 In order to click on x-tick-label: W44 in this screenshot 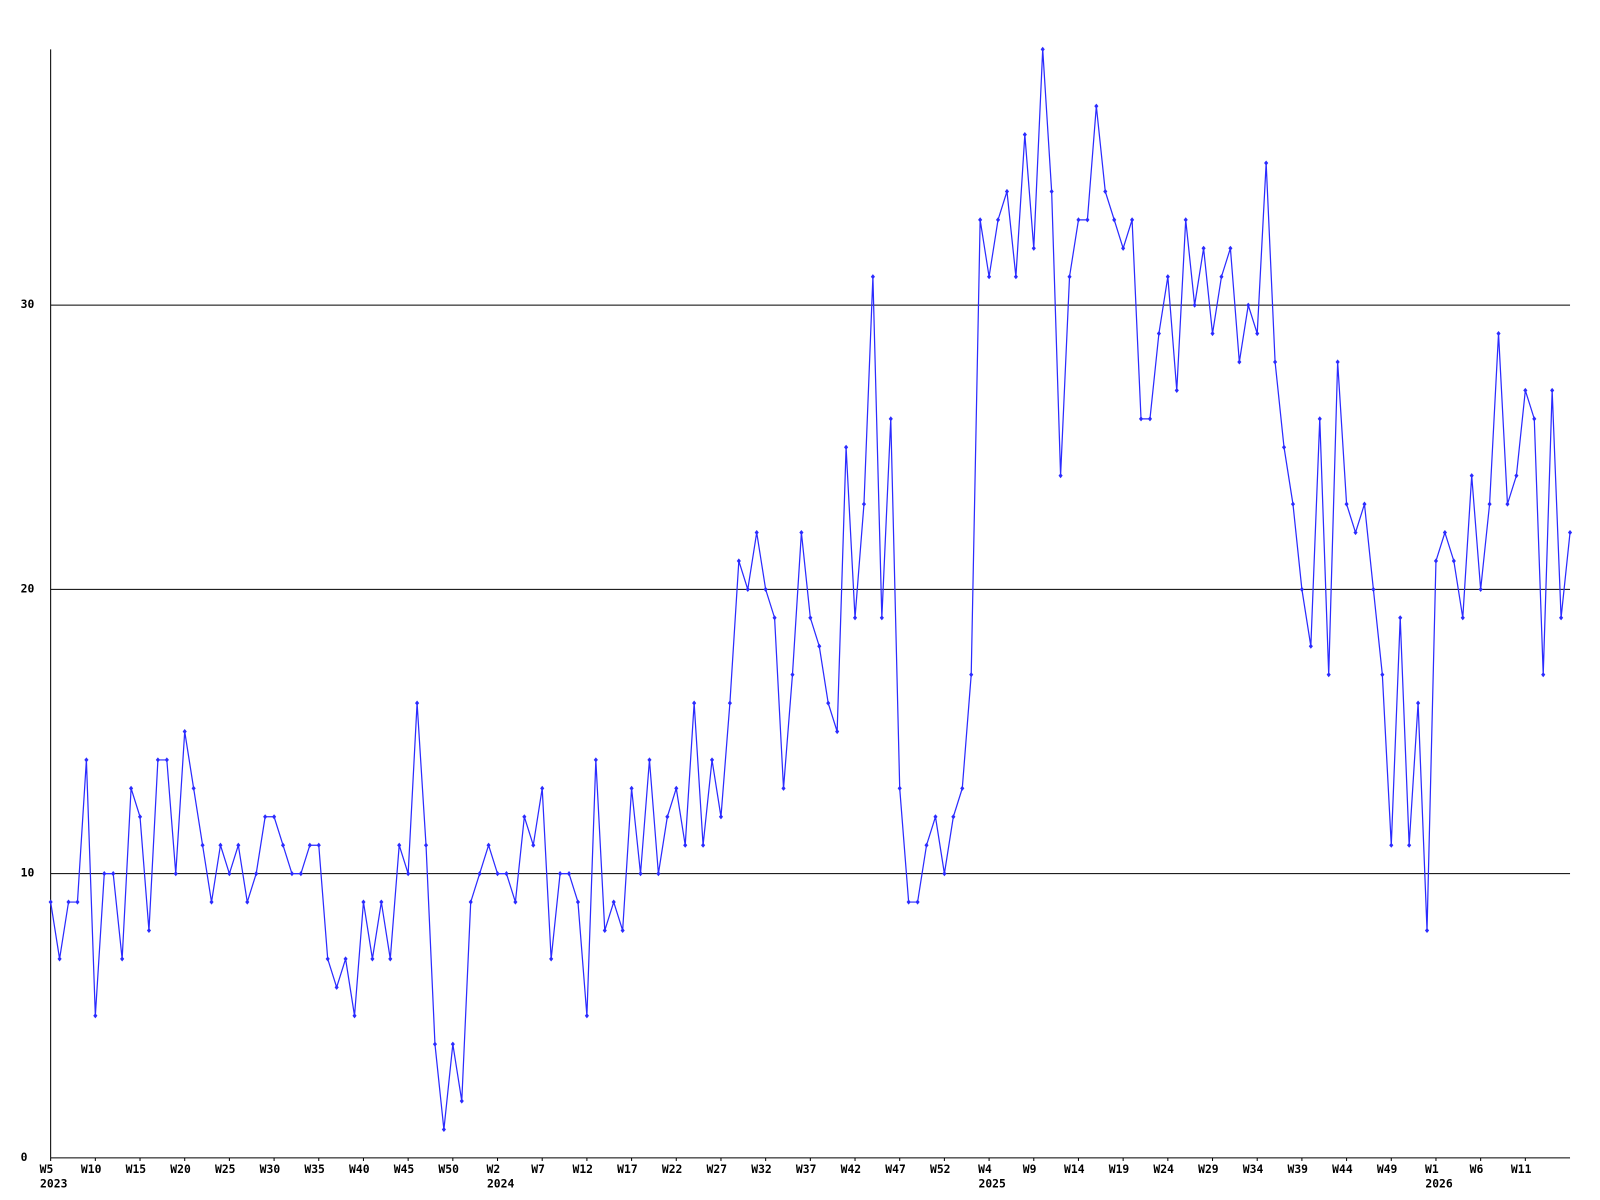, I will do `click(1342, 1169)`.